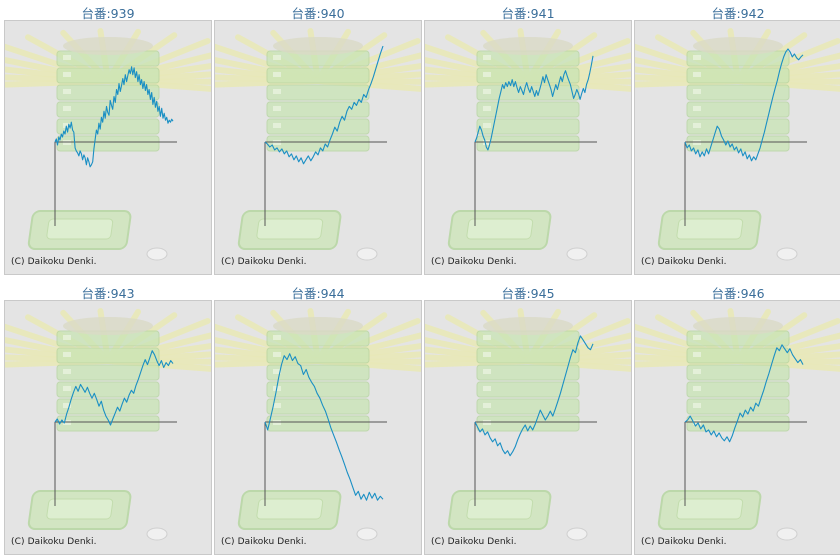 Image resolution: width=840 pixels, height=560 pixels. I want to click on machine-graph-2: 台番:940 (C) Daikoku Denki., so click(318, 140).